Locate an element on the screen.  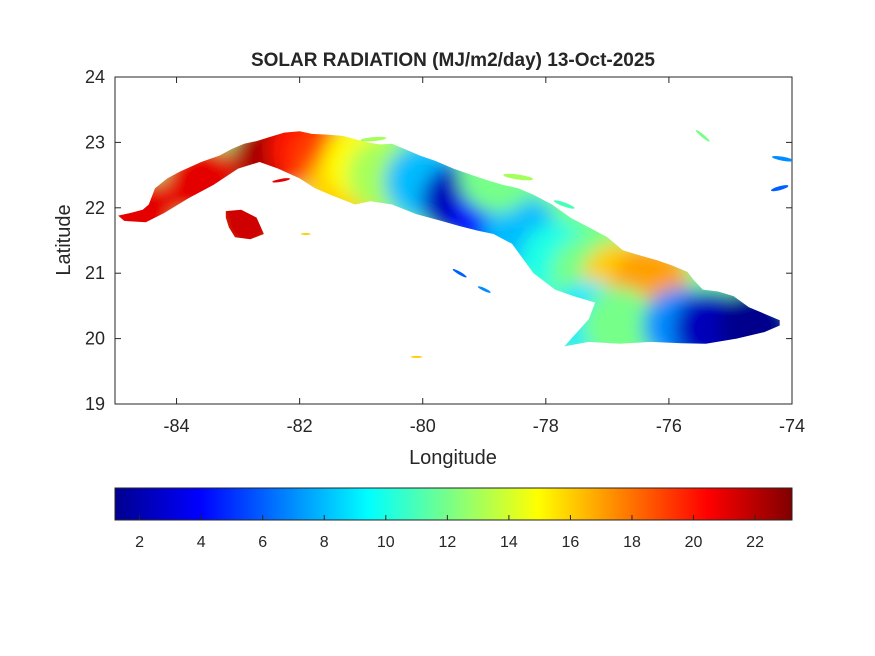
x-tick-label: -76 is located at coordinates (669, 426).